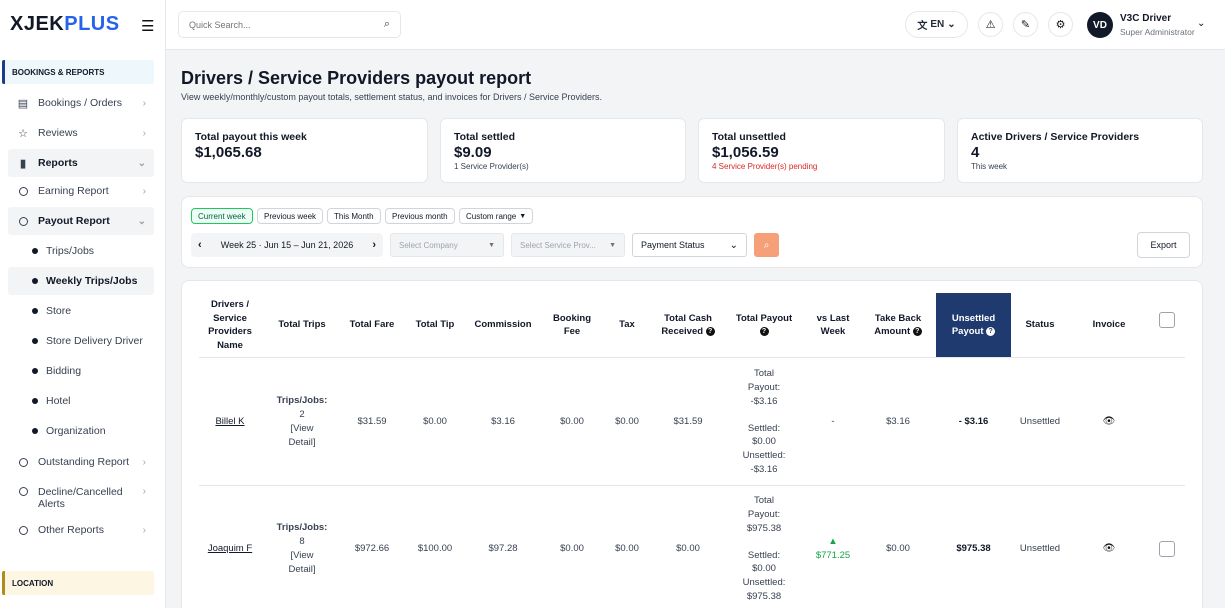  I want to click on company-select: Select Company ▼, so click(447, 245).